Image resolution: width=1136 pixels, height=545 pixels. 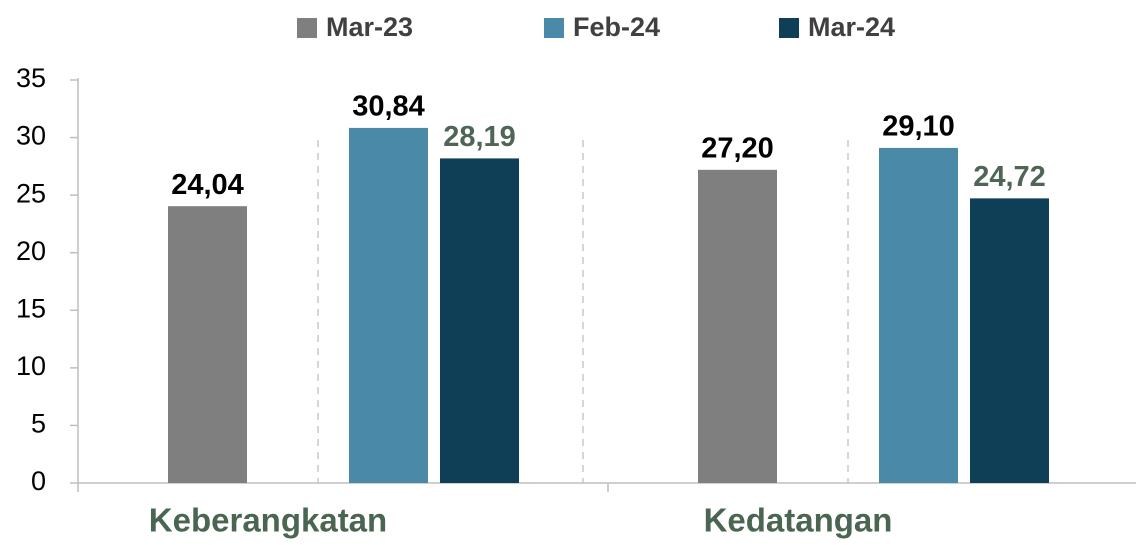 What do you see at coordinates (369, 27) in the screenshot?
I see `legend-label: Mar-23` at bounding box center [369, 27].